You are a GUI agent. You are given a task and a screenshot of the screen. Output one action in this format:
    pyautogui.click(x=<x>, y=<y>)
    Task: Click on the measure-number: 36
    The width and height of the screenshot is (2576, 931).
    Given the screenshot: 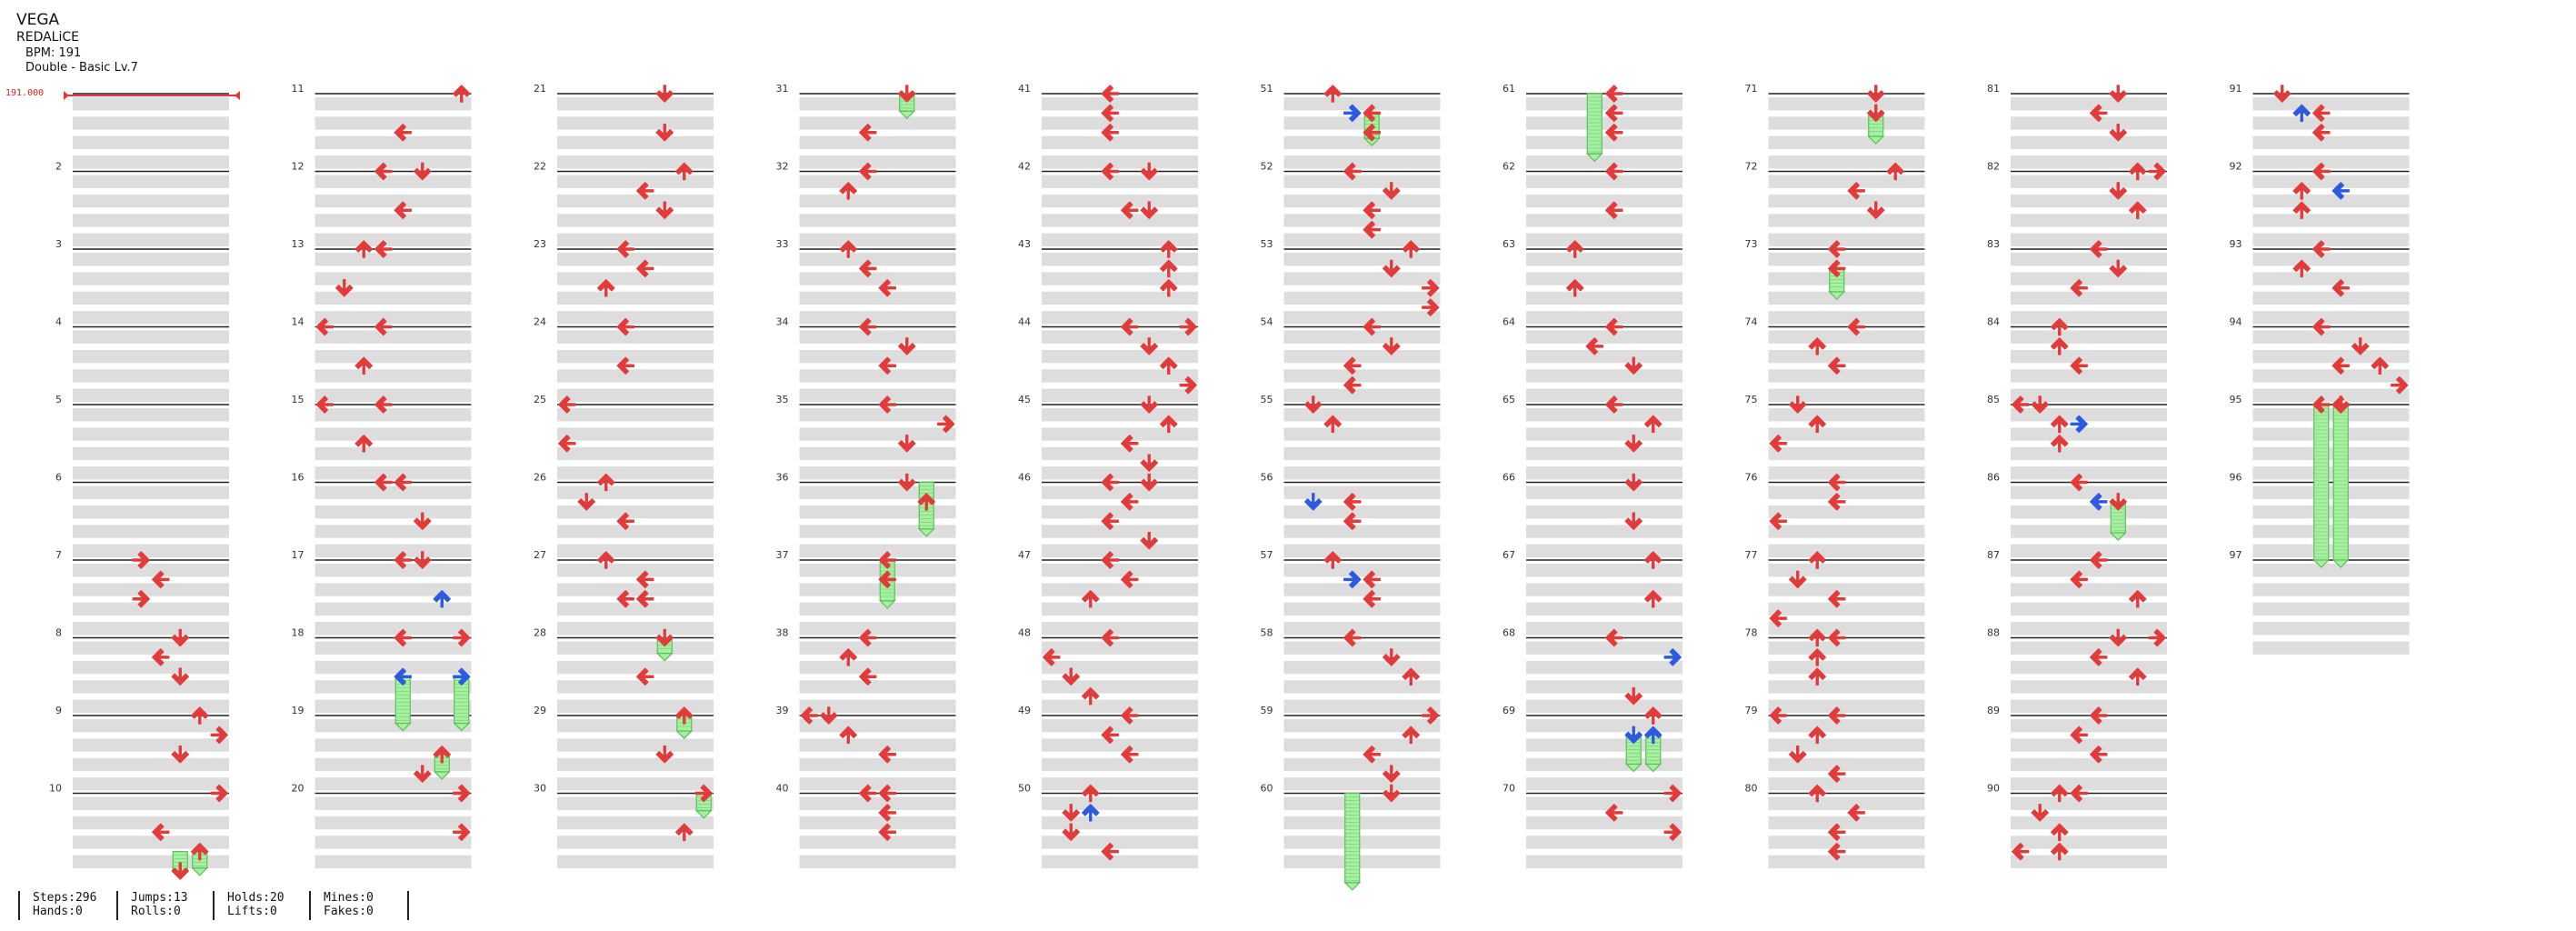 What is the action you would take?
    pyautogui.click(x=782, y=478)
    